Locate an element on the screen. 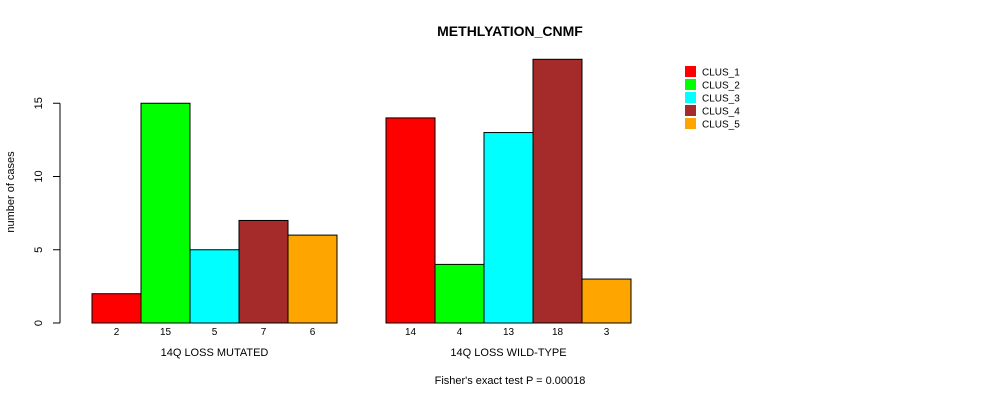  legend: CLUS_1 CLUS_2 CLUS_3 CLUS_4 CLUS_5 is located at coordinates (712, 98).